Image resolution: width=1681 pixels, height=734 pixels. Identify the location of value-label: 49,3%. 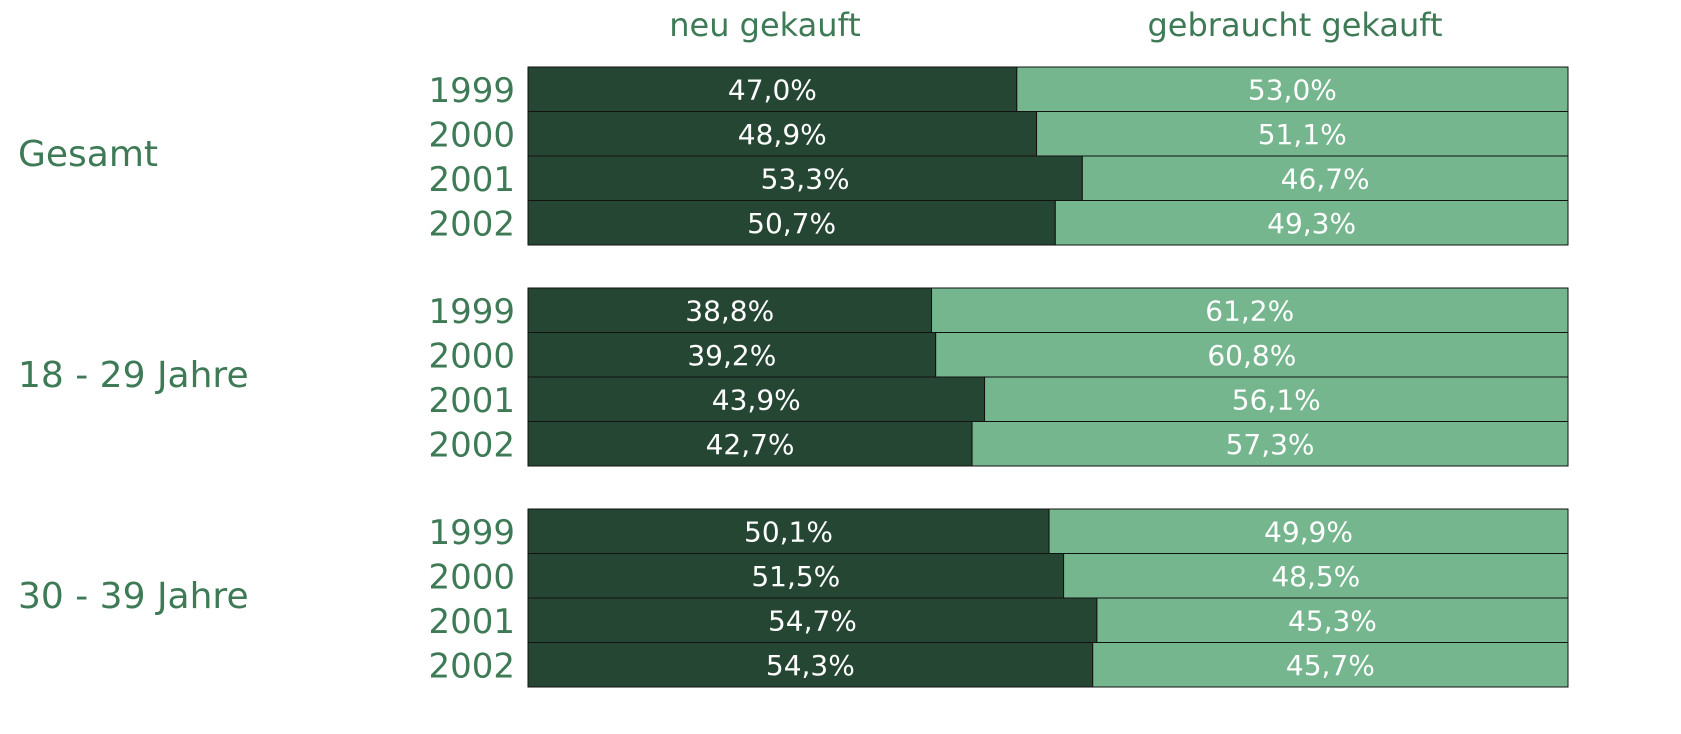
(1311, 223).